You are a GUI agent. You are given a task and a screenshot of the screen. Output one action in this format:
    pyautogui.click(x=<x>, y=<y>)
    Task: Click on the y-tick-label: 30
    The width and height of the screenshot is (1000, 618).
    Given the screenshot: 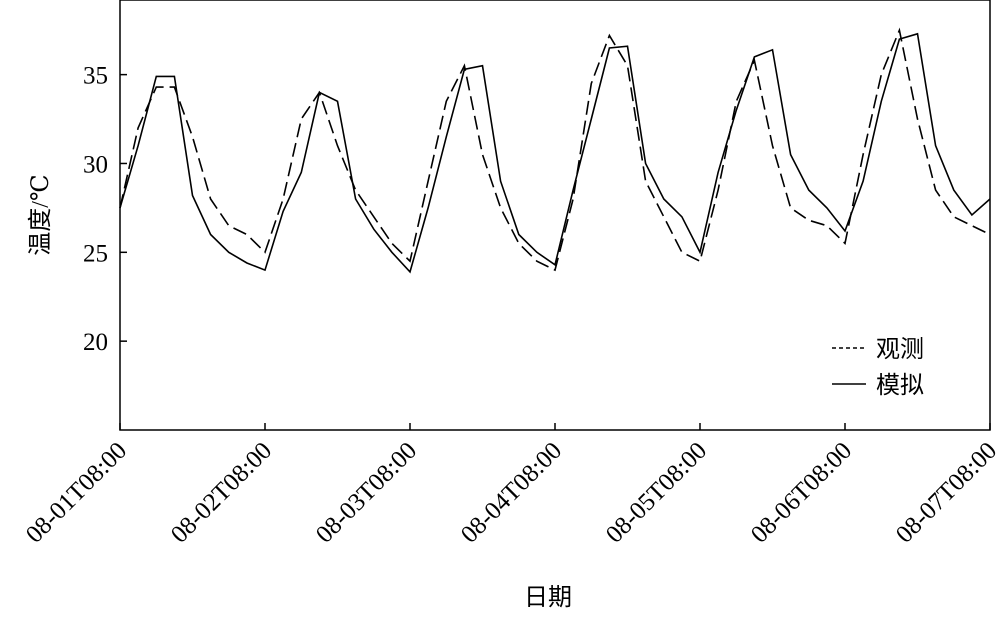 What is the action you would take?
    pyautogui.click(x=95, y=164)
    